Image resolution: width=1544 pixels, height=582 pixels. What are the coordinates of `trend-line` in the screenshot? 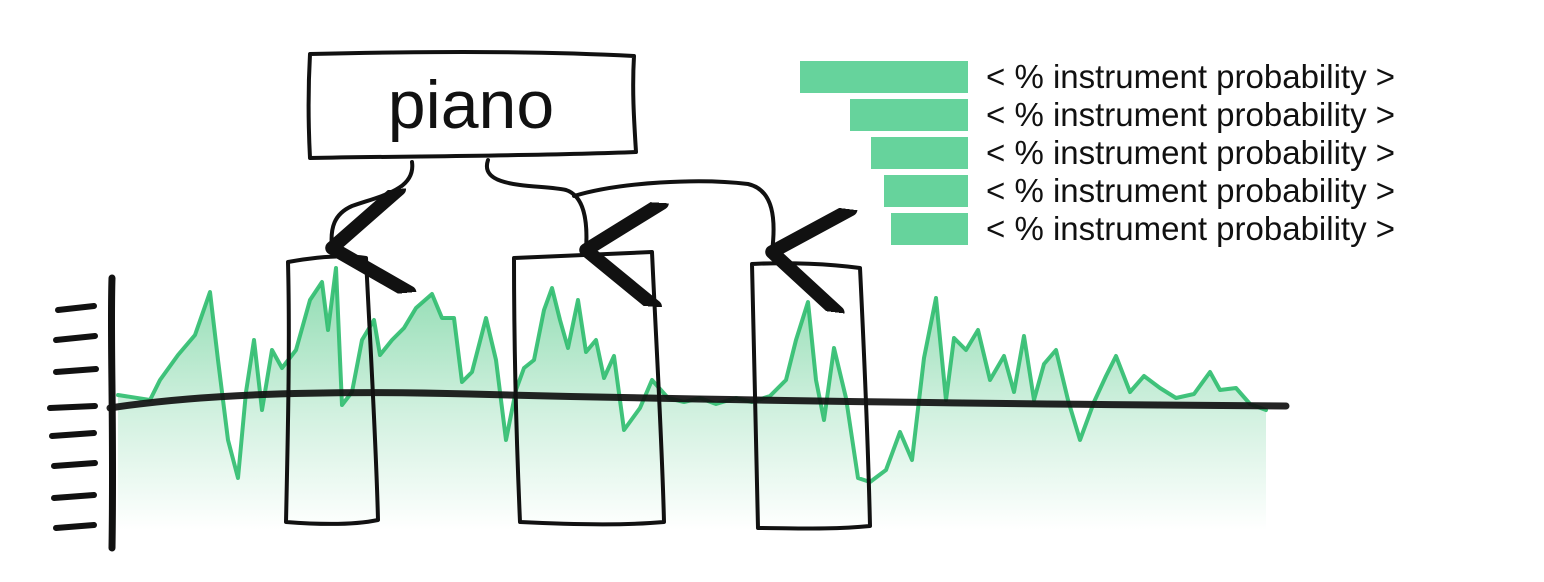 It's located at (698, 400).